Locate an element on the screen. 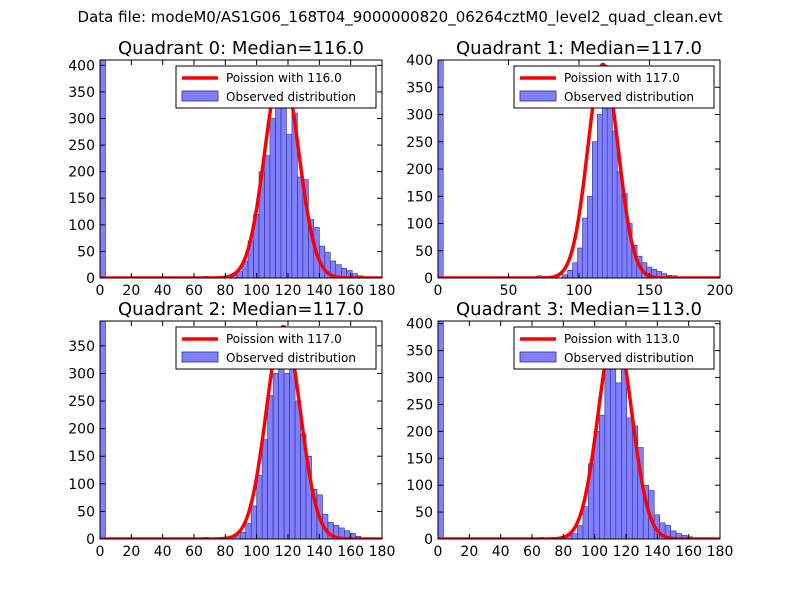  y-tick-label: 400 is located at coordinates (419, 61).